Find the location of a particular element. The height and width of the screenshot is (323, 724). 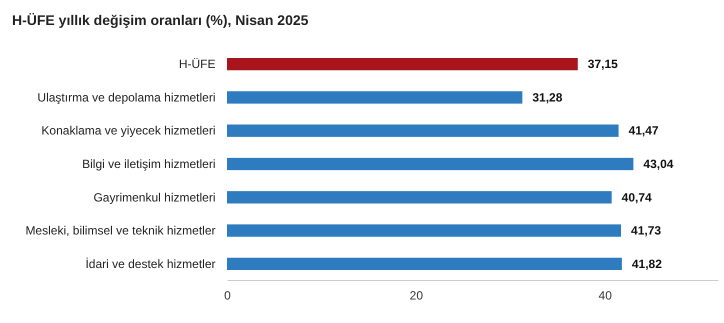

data-label: 37,15 is located at coordinates (603, 64).